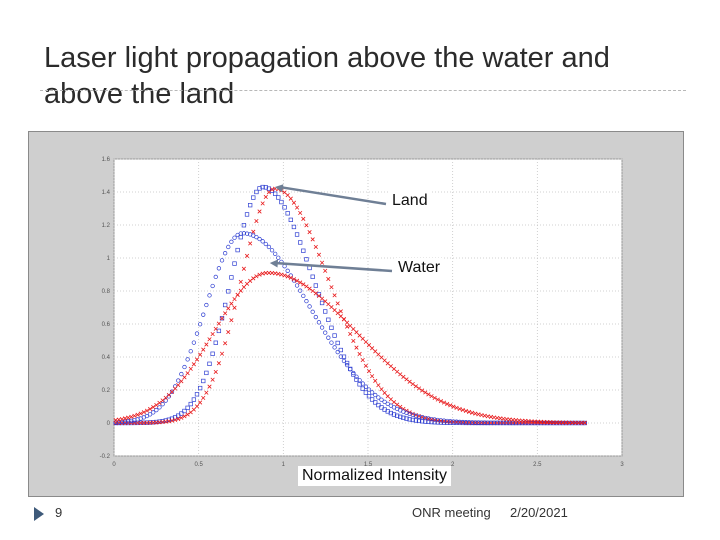 The width and height of the screenshot is (720, 540). What do you see at coordinates (453, 465) in the screenshot?
I see `x-tick-label: 2` at bounding box center [453, 465].